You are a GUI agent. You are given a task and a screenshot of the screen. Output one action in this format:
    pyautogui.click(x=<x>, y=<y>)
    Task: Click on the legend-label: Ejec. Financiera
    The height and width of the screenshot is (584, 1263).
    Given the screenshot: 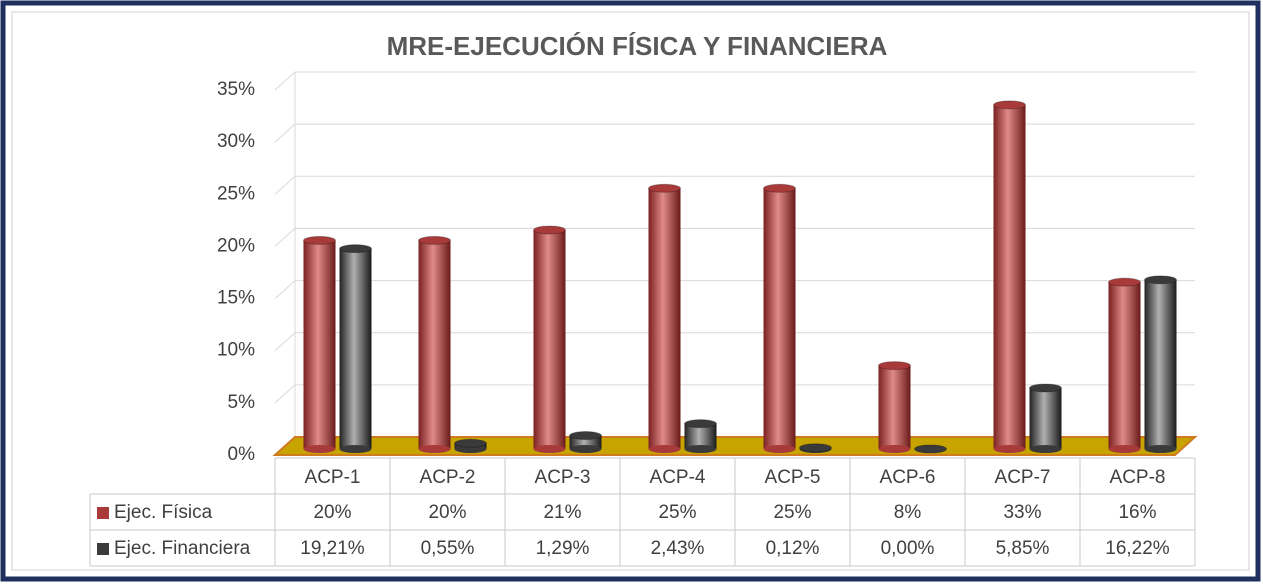 What is the action you would take?
    pyautogui.click(x=182, y=548)
    